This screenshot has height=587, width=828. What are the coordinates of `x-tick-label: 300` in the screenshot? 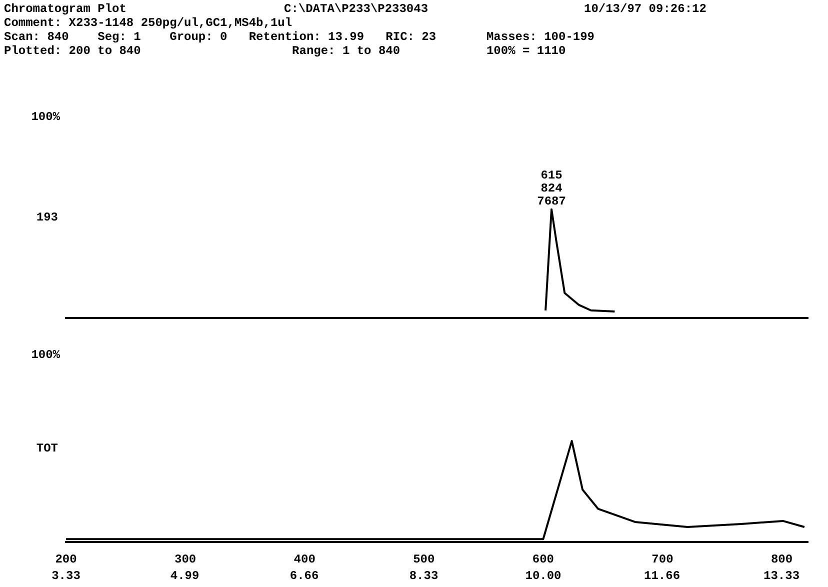 It's located at (185, 559).